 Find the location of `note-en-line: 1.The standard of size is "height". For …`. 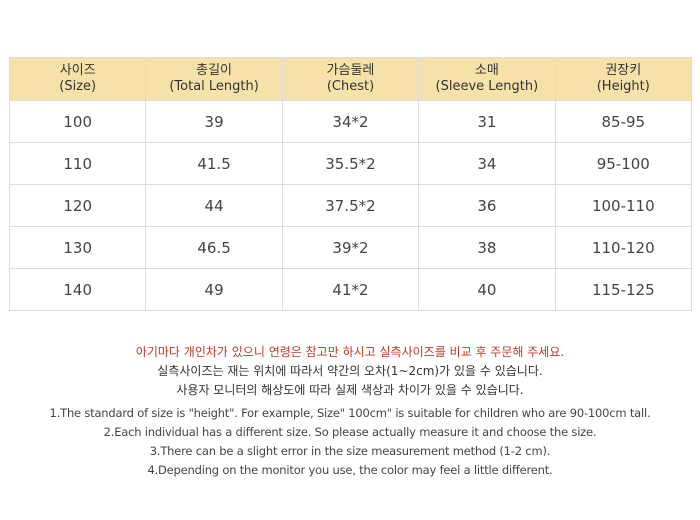

note-en-line: 1.The standard of size is "height". For … is located at coordinates (350, 413).